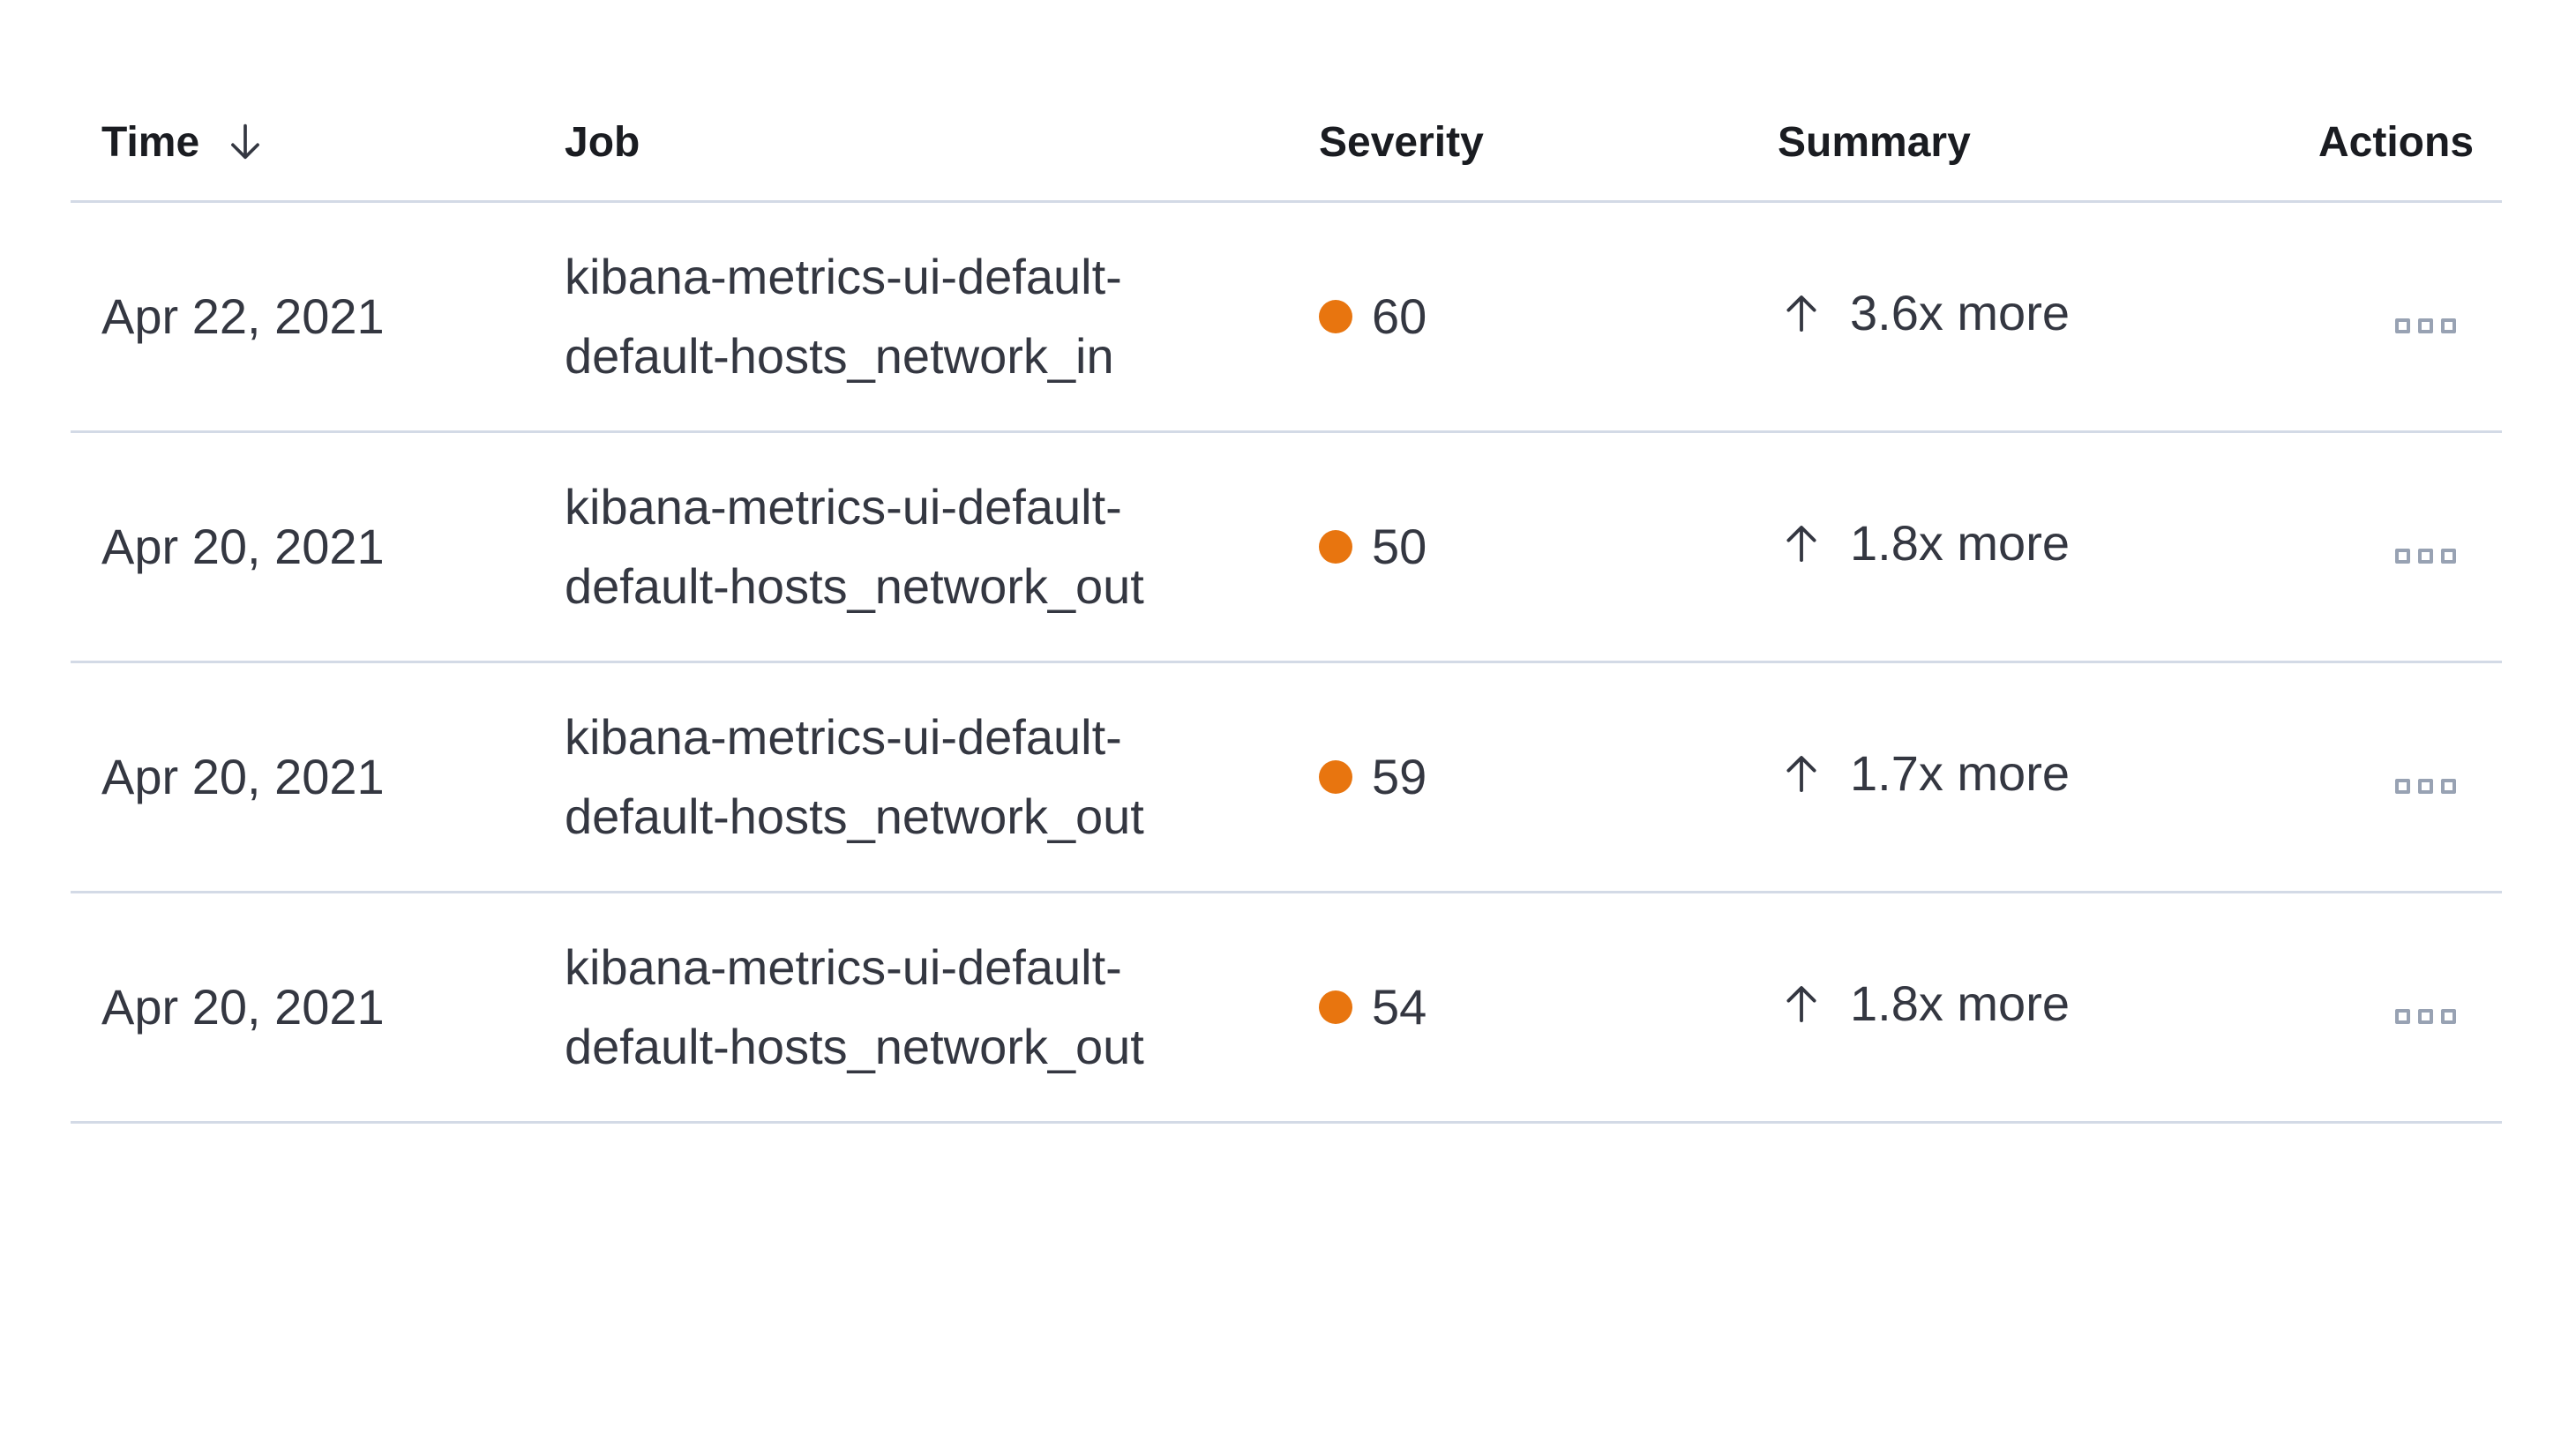  Describe the element at coordinates (318, 317) in the screenshot. I see `time-cell: Apr 22, 2021` at that location.